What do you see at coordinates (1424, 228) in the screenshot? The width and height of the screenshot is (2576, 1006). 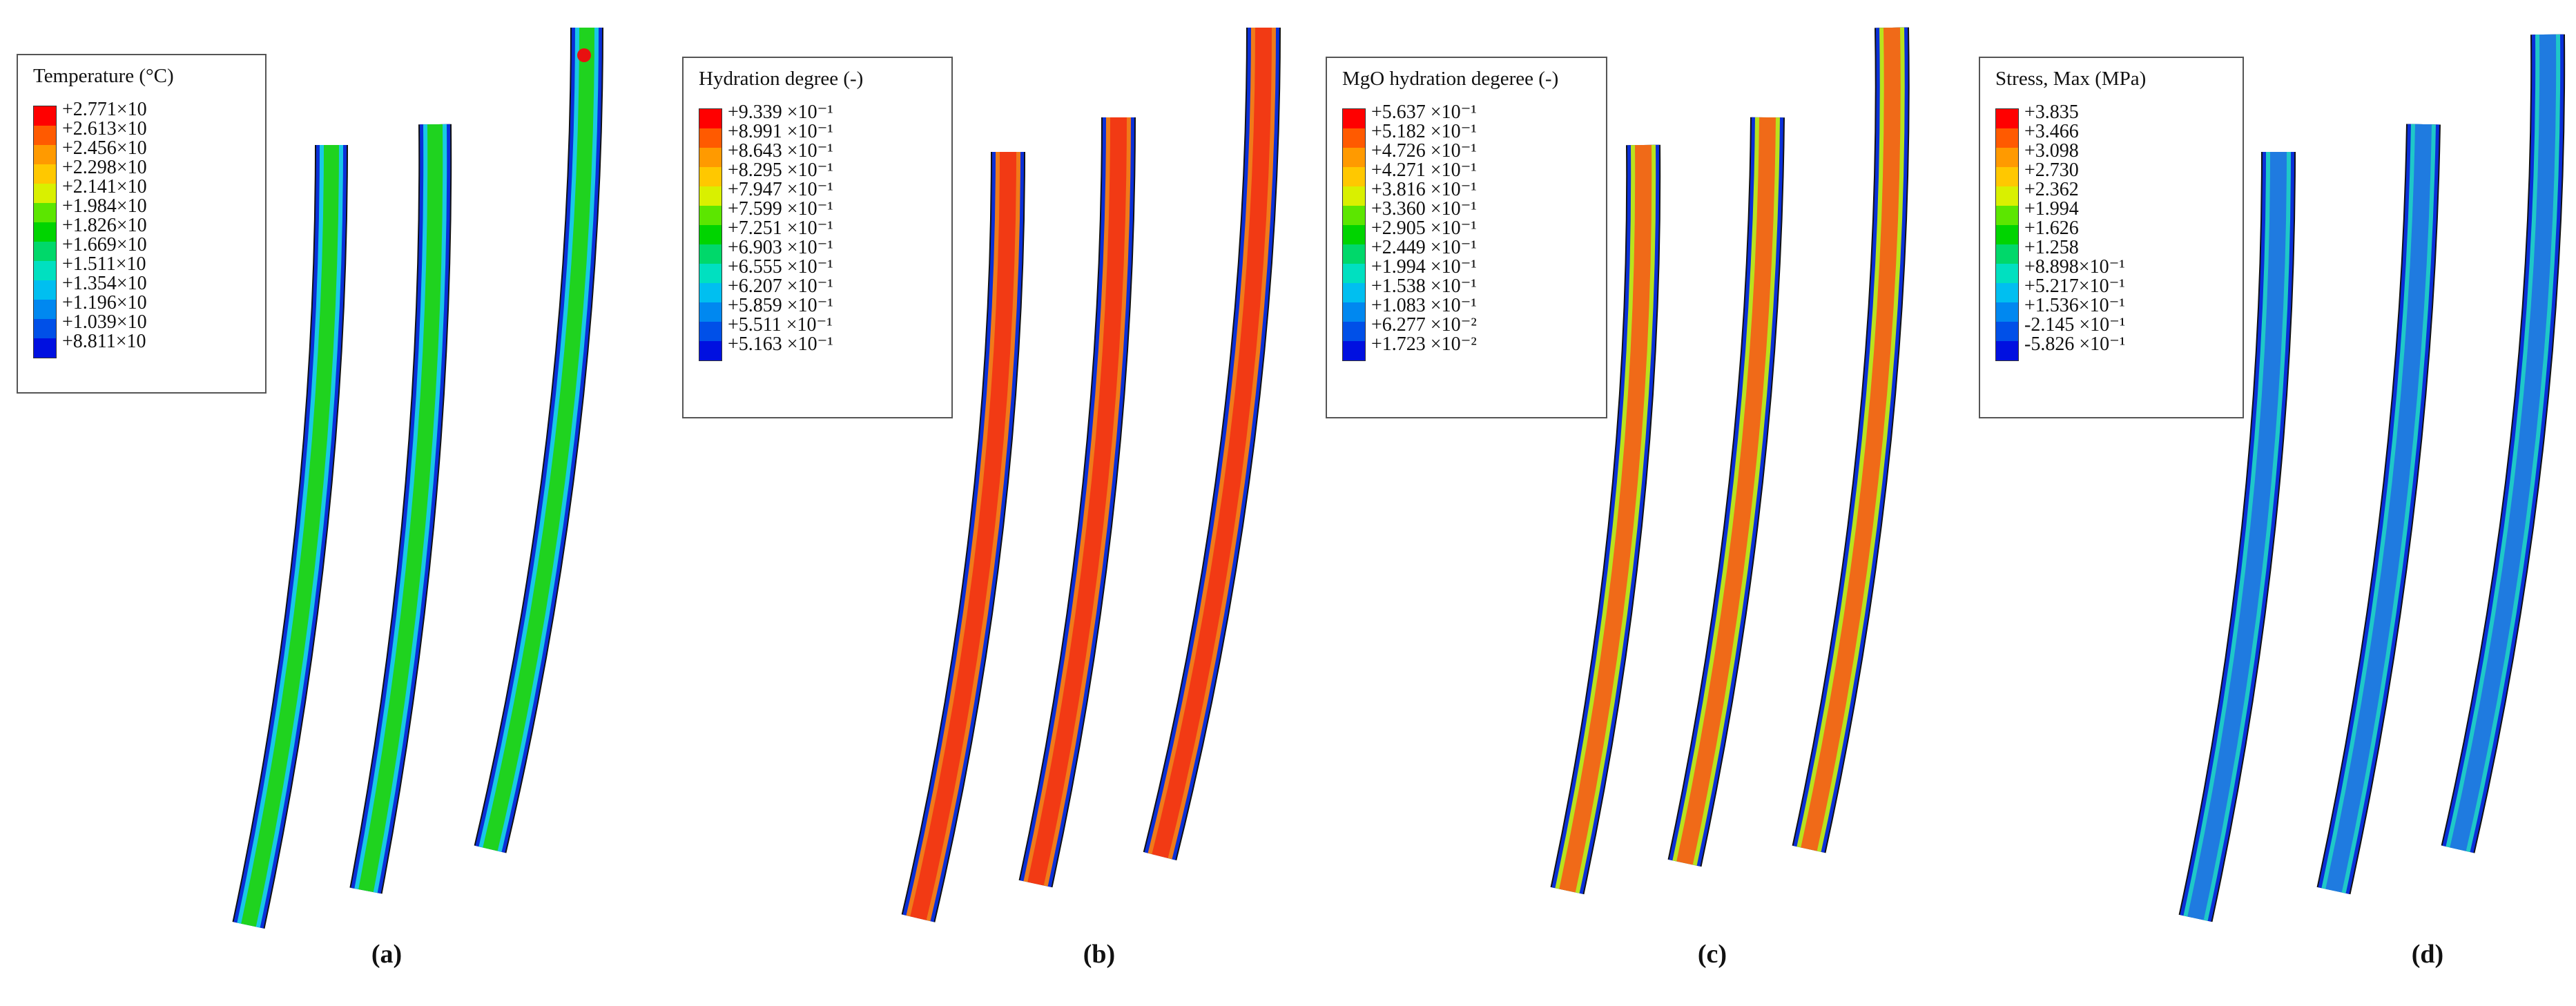 I see `legend-value: +2.905 ×10⁻¹` at bounding box center [1424, 228].